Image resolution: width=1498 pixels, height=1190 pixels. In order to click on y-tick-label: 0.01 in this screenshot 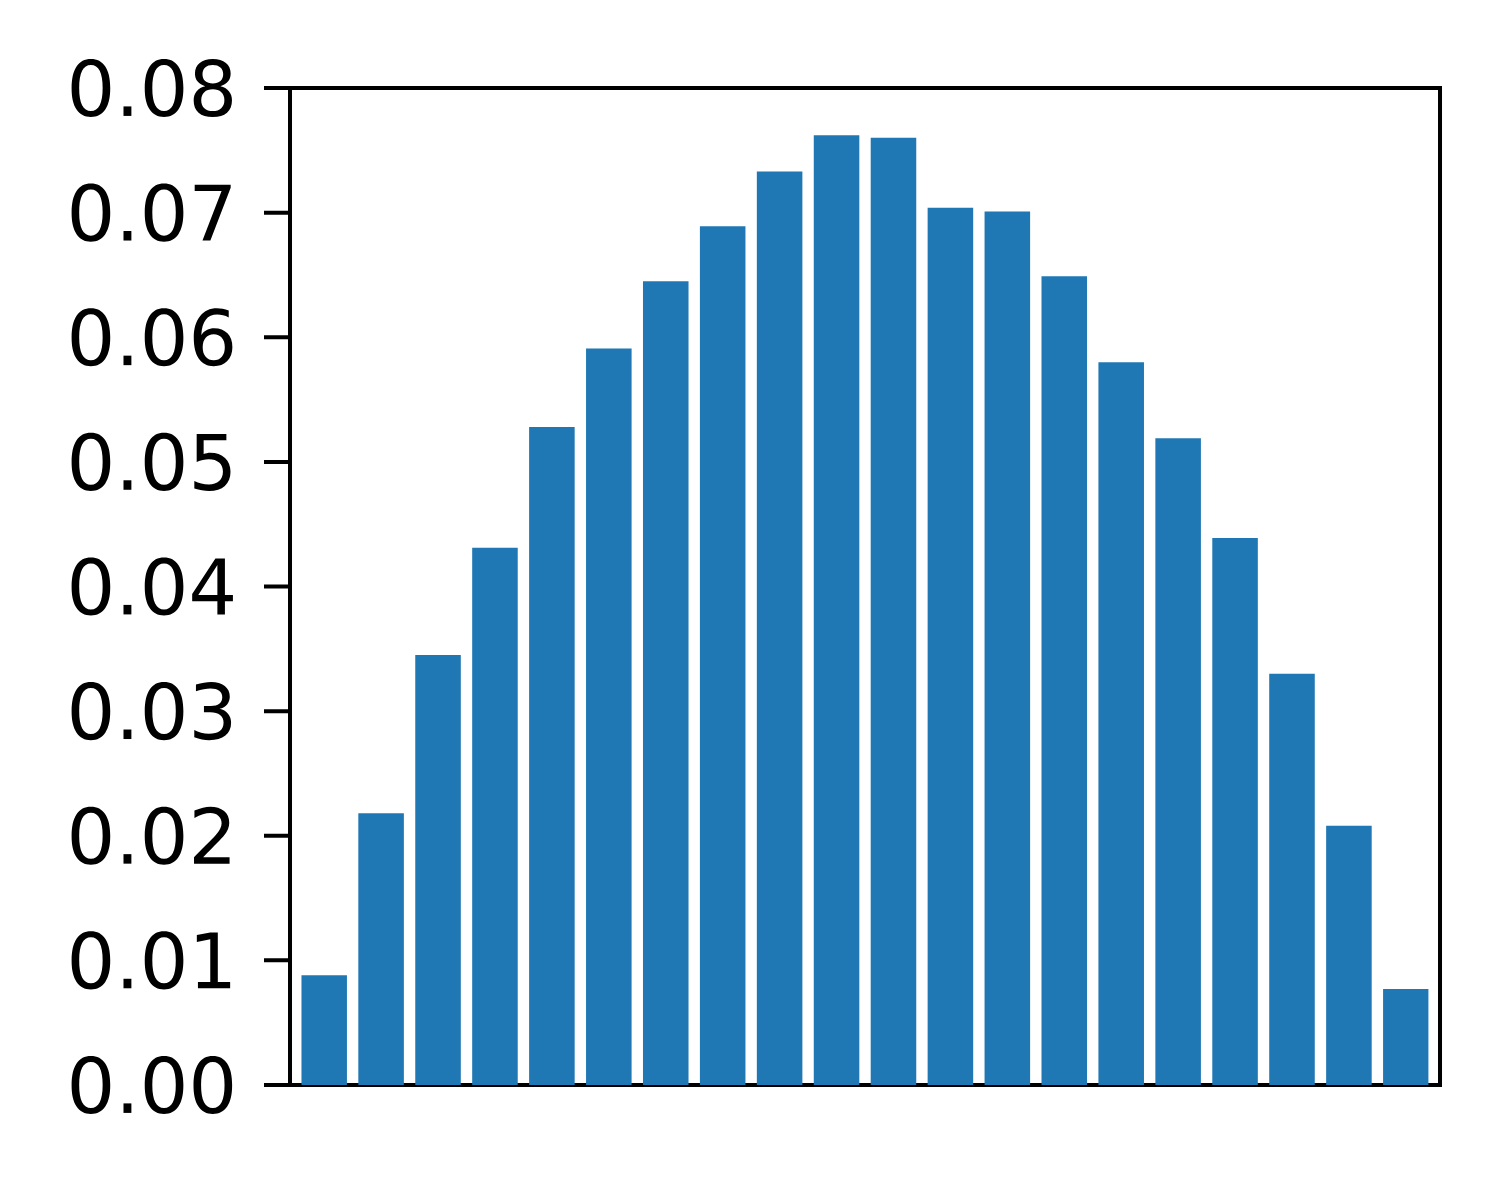, I will do `click(151, 960)`.